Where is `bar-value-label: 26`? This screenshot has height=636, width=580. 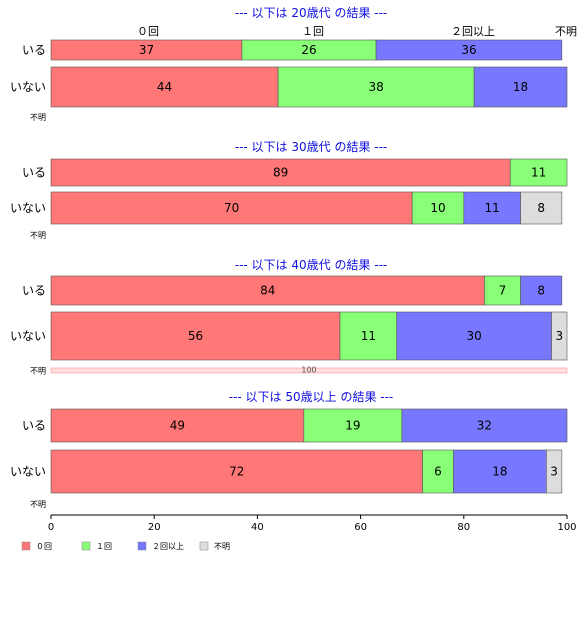 bar-value-label: 26 is located at coordinates (308, 50).